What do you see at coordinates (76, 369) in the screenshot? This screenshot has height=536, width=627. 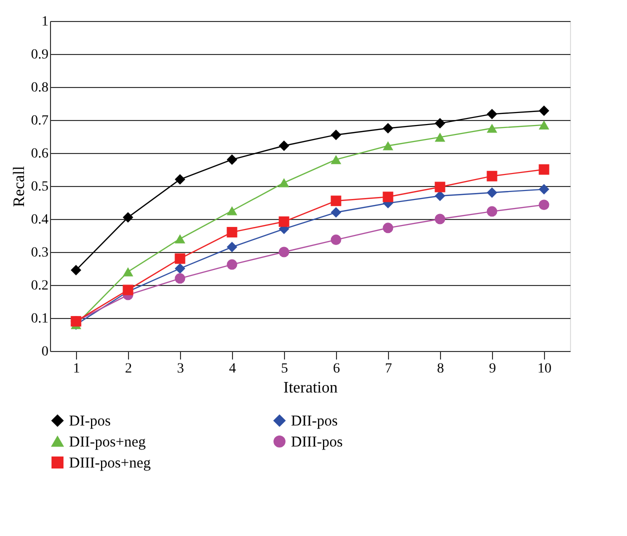 I see `x-tick-label: 1` at bounding box center [76, 369].